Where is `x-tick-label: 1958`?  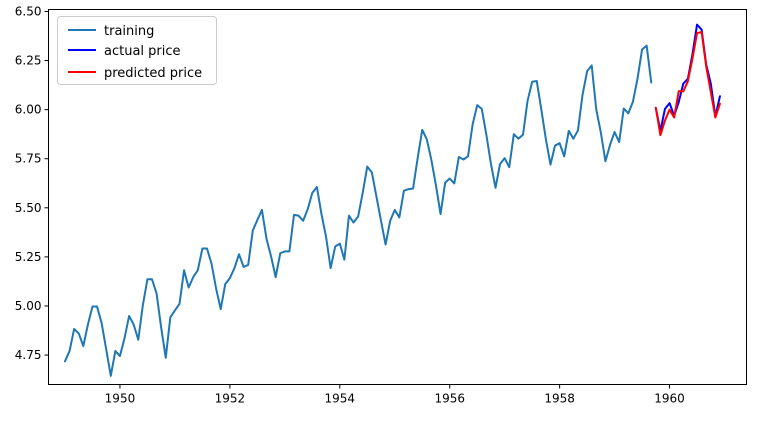 x-tick-label: 1958 is located at coordinates (559, 399).